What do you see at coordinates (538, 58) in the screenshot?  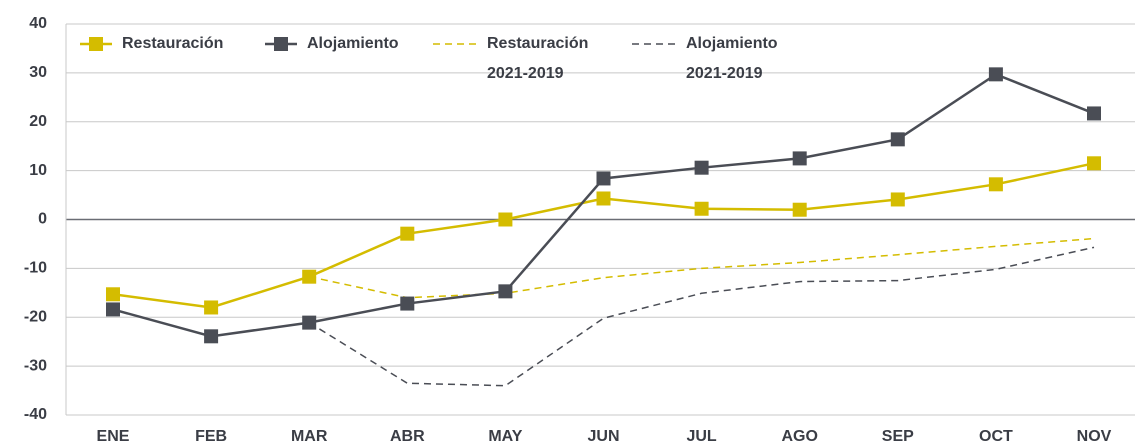 I see `legend-label: Restauración 2021-2019` at bounding box center [538, 58].